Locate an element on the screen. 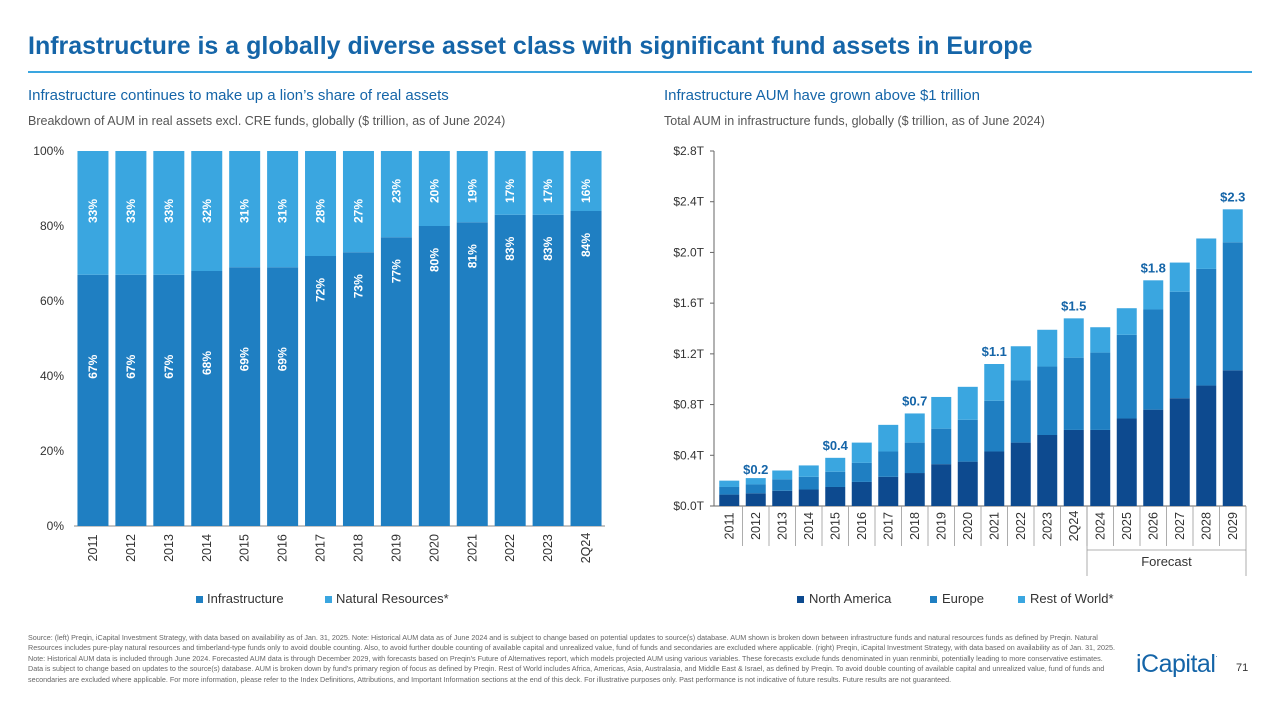  legend-label-natural-resources: Natural Resources* is located at coordinates (392, 598).